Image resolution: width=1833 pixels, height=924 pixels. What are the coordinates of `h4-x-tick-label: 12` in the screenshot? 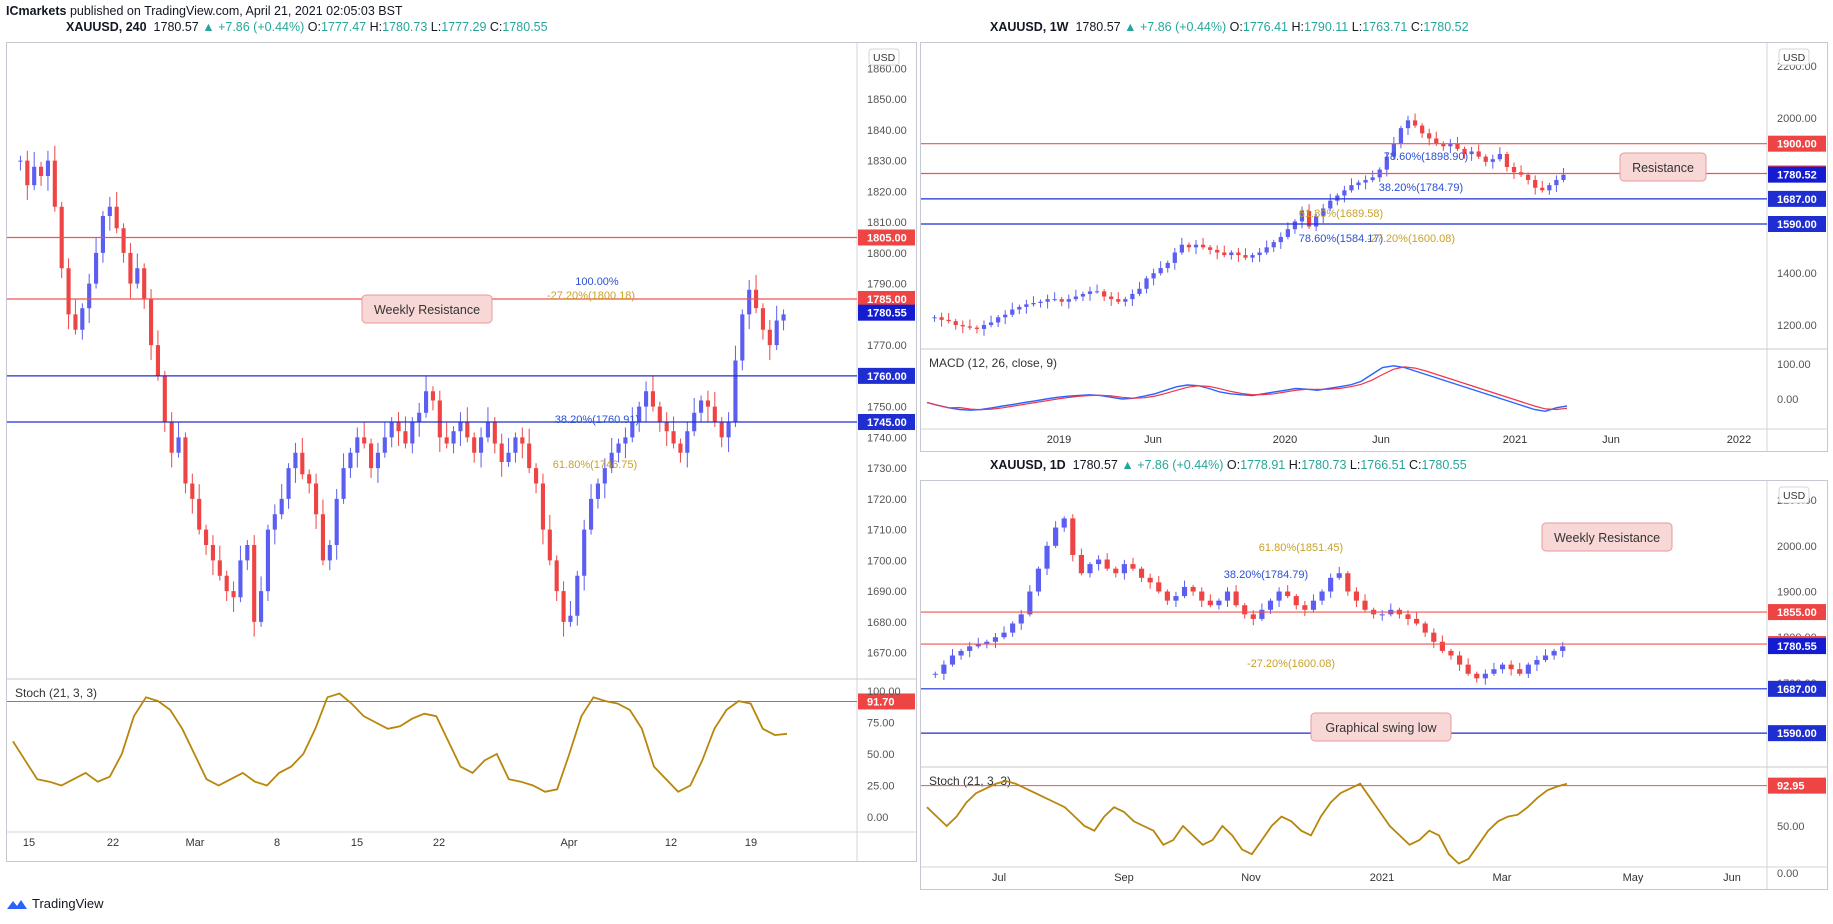 It's located at (671, 843).